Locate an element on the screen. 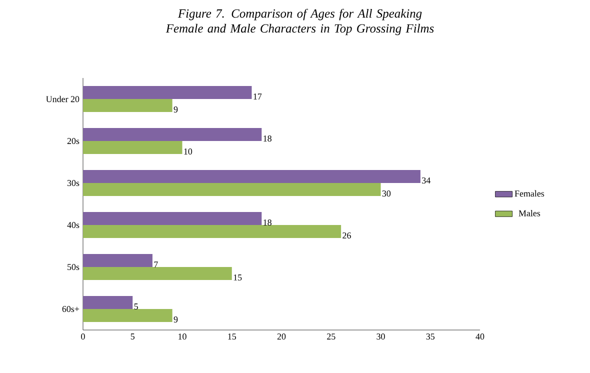 Image resolution: width=590 pixels, height=373 pixels. data-label: 5 is located at coordinates (136, 307).